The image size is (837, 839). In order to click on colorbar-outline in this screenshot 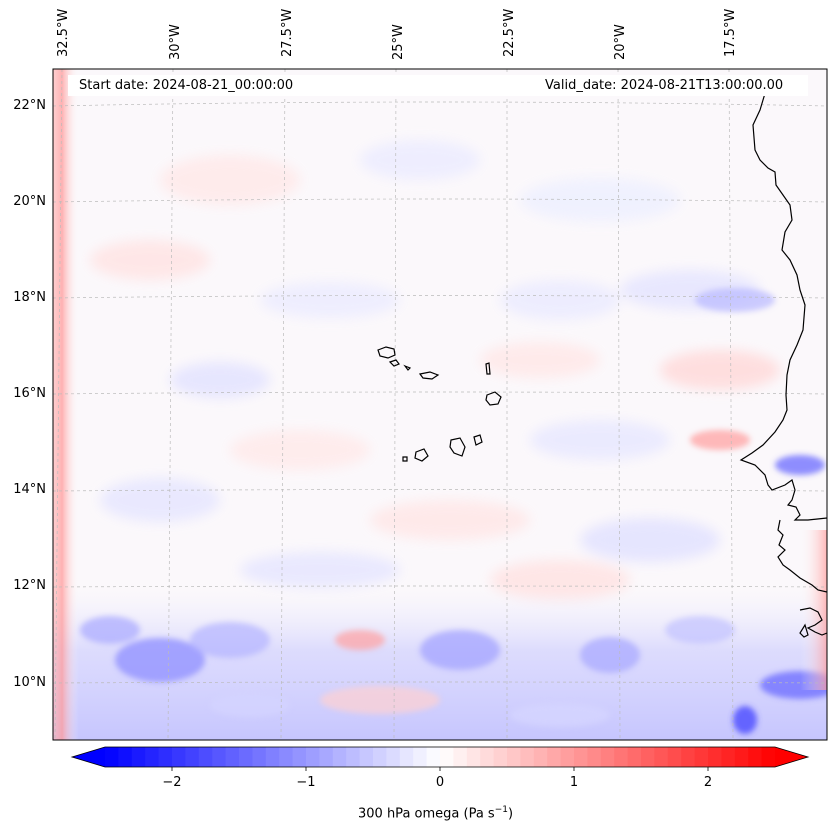, I will do `click(440, 757)`.